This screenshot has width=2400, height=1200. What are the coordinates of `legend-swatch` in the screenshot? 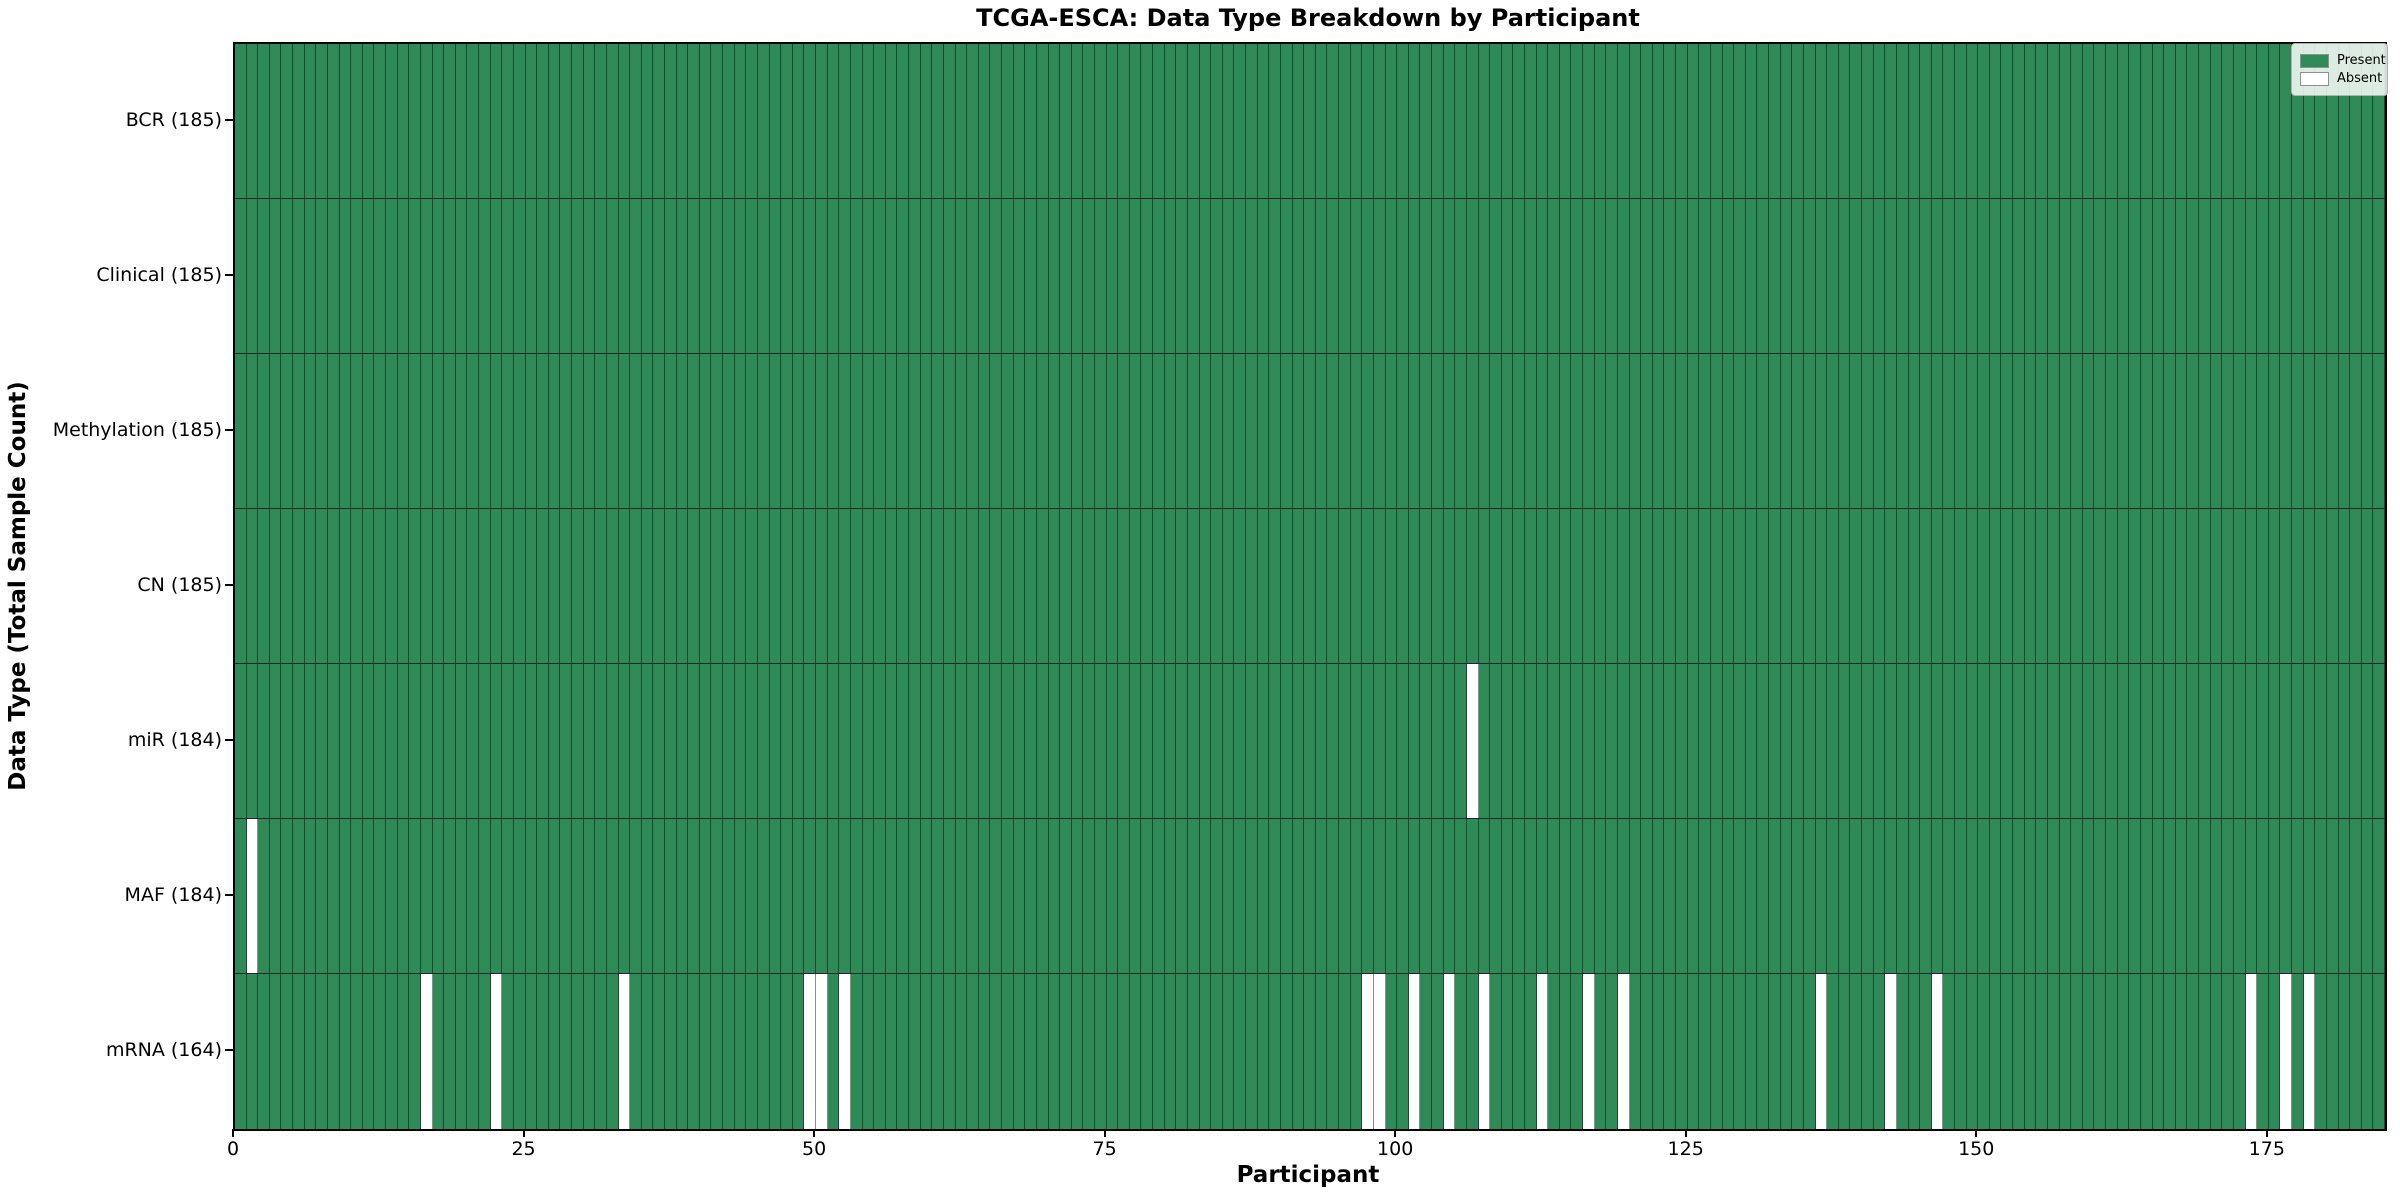 It's located at (2314, 60).